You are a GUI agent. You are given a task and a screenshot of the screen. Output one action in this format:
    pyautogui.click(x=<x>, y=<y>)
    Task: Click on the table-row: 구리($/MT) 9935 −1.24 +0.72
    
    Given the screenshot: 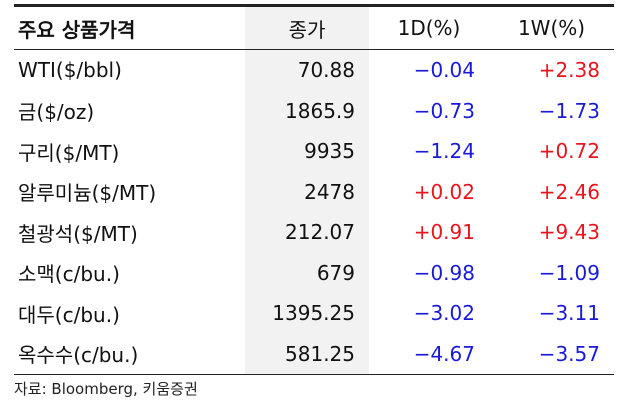 What is the action you would take?
    pyautogui.click(x=314, y=151)
    